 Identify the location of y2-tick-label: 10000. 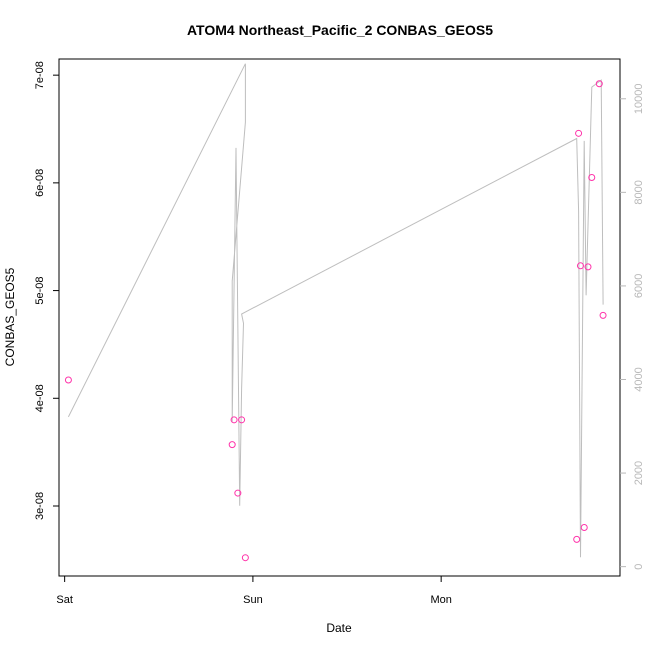
(639, 98).